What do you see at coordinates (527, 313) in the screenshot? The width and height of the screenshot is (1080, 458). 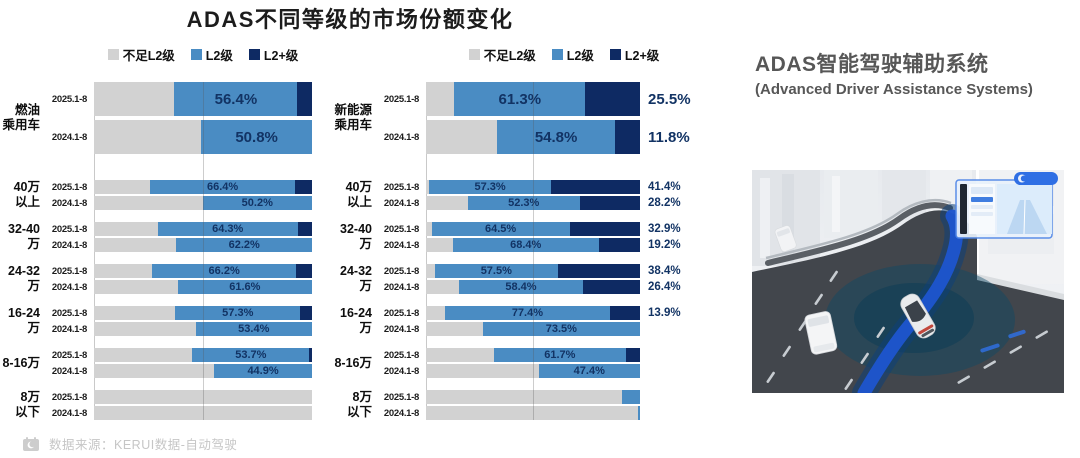 I see `l2-value-label: 77.4%` at bounding box center [527, 313].